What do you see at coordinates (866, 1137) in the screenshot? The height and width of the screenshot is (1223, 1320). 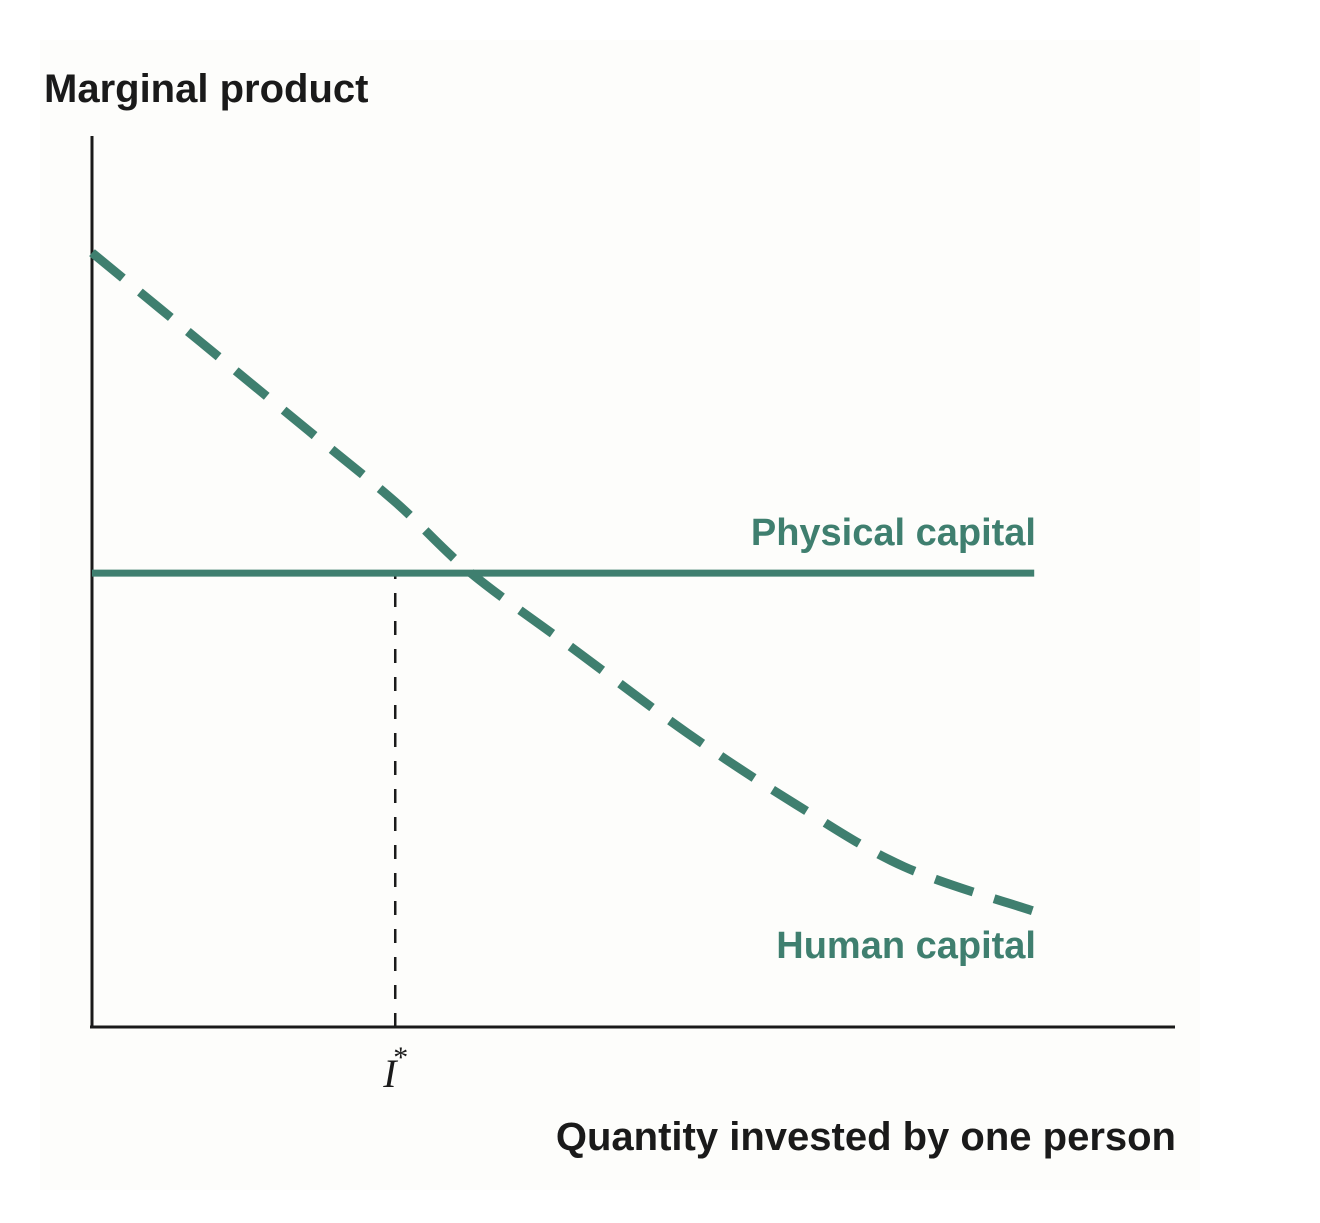 I see `x-axis-title: Quantity invested by one person` at bounding box center [866, 1137].